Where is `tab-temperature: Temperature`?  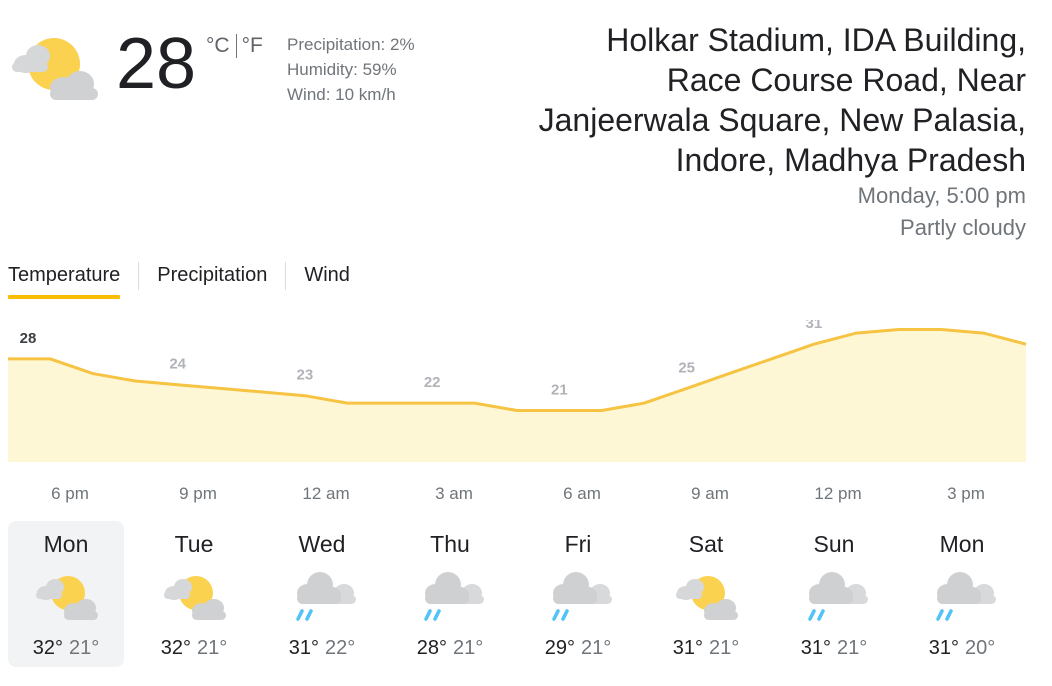
tab-temperature: Temperature is located at coordinates (64, 278).